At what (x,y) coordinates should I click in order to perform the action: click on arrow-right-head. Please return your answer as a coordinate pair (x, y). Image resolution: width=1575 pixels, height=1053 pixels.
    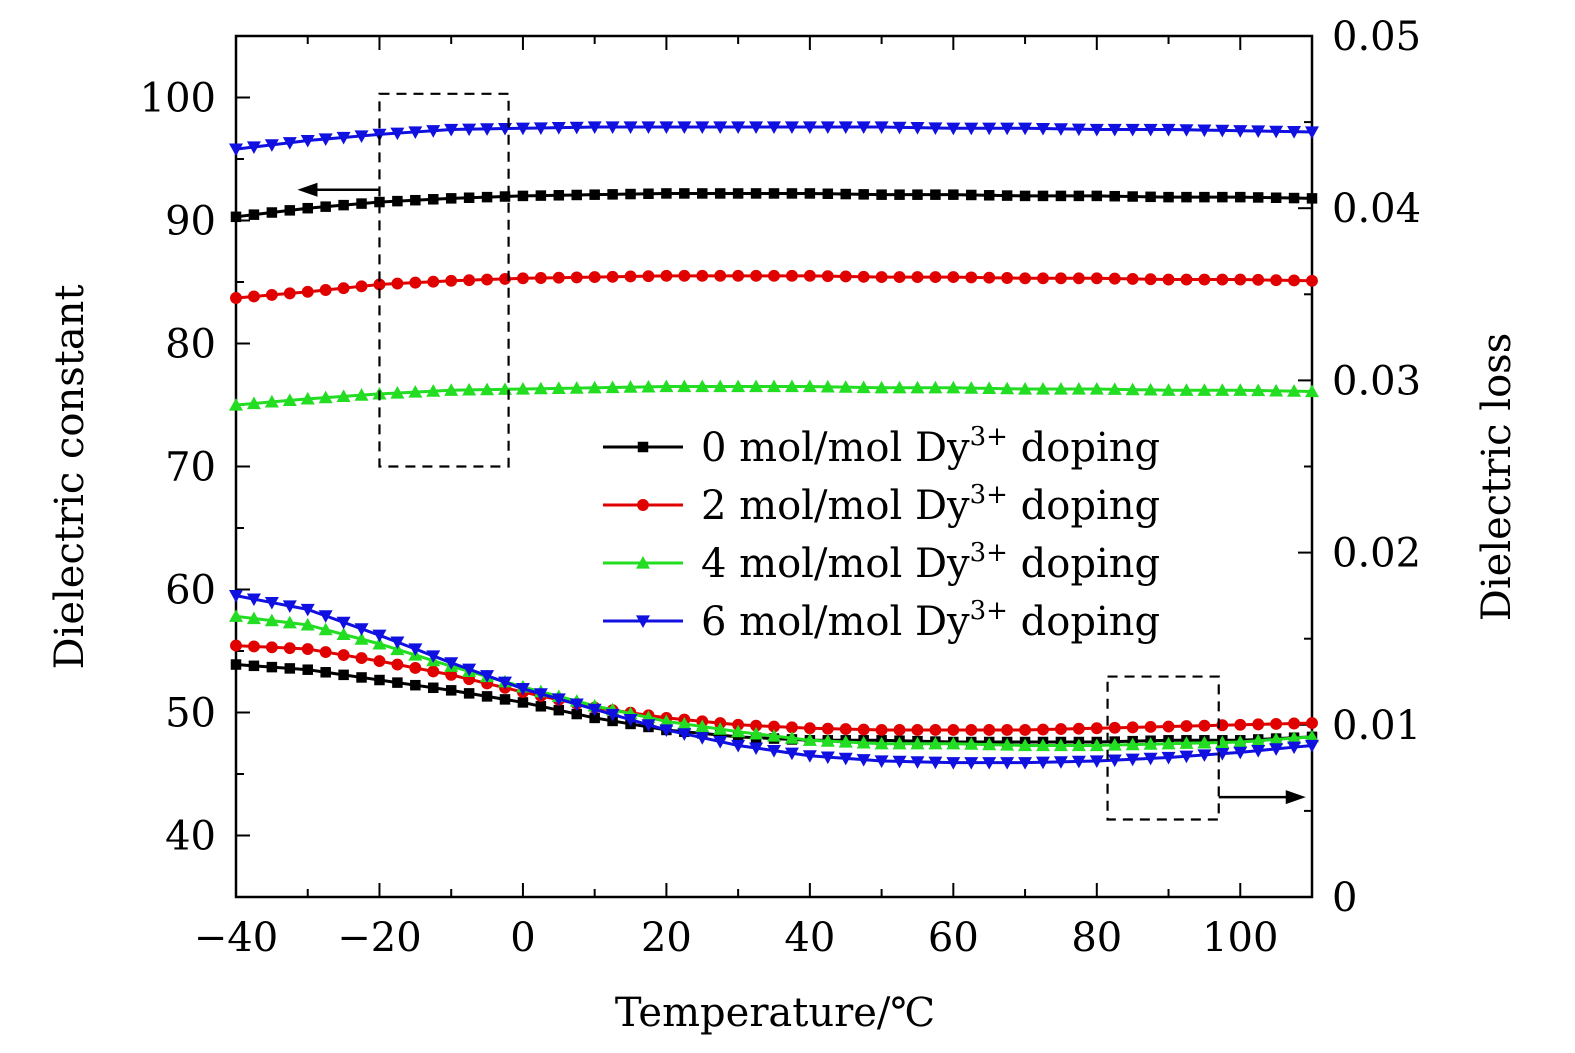
    Looking at the image, I should click on (1295, 797).